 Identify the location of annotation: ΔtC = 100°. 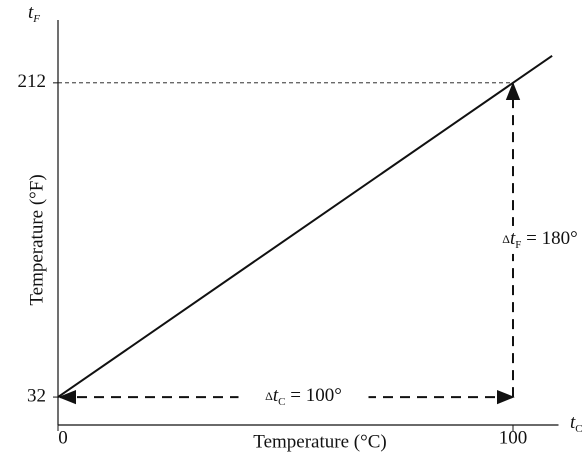
(303, 396).